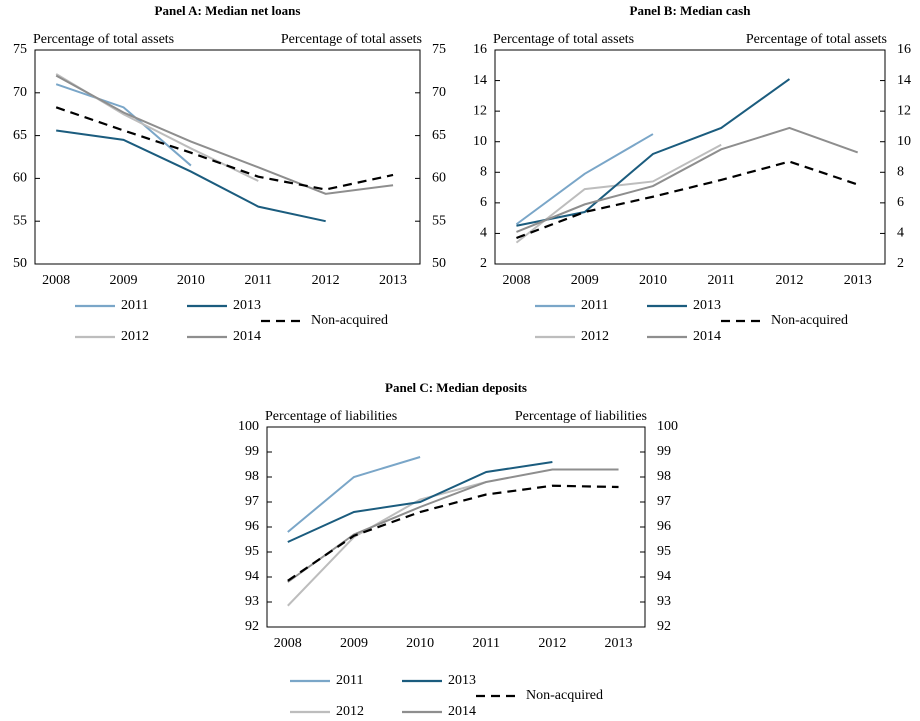  What do you see at coordinates (581, 416) in the screenshot?
I see `y2-axis-label: Percentage of liabilities` at bounding box center [581, 416].